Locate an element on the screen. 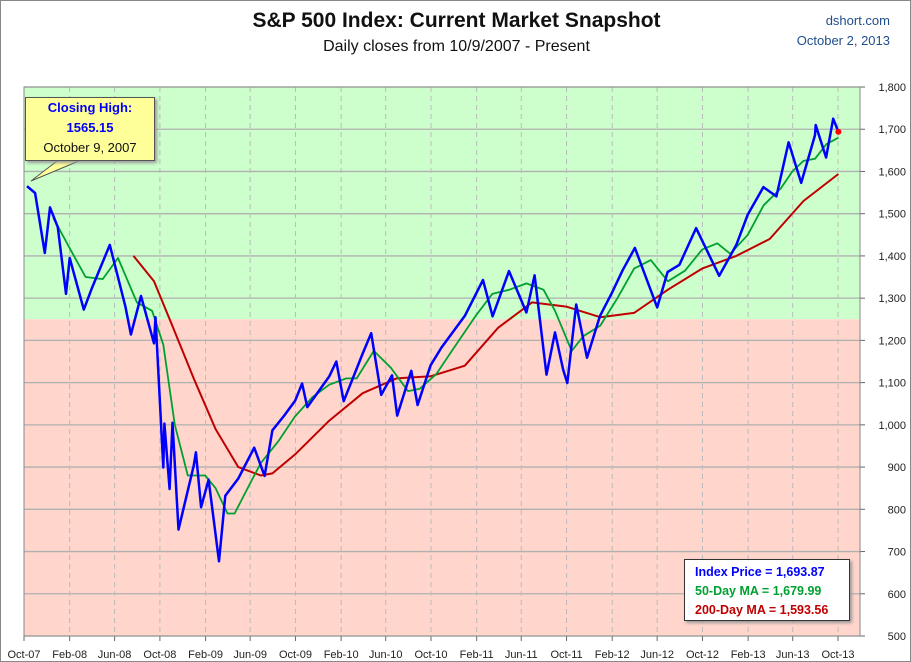 Image resolution: width=911 pixels, height=662 pixels. y-tick-label: 1,700 is located at coordinates (892, 130).